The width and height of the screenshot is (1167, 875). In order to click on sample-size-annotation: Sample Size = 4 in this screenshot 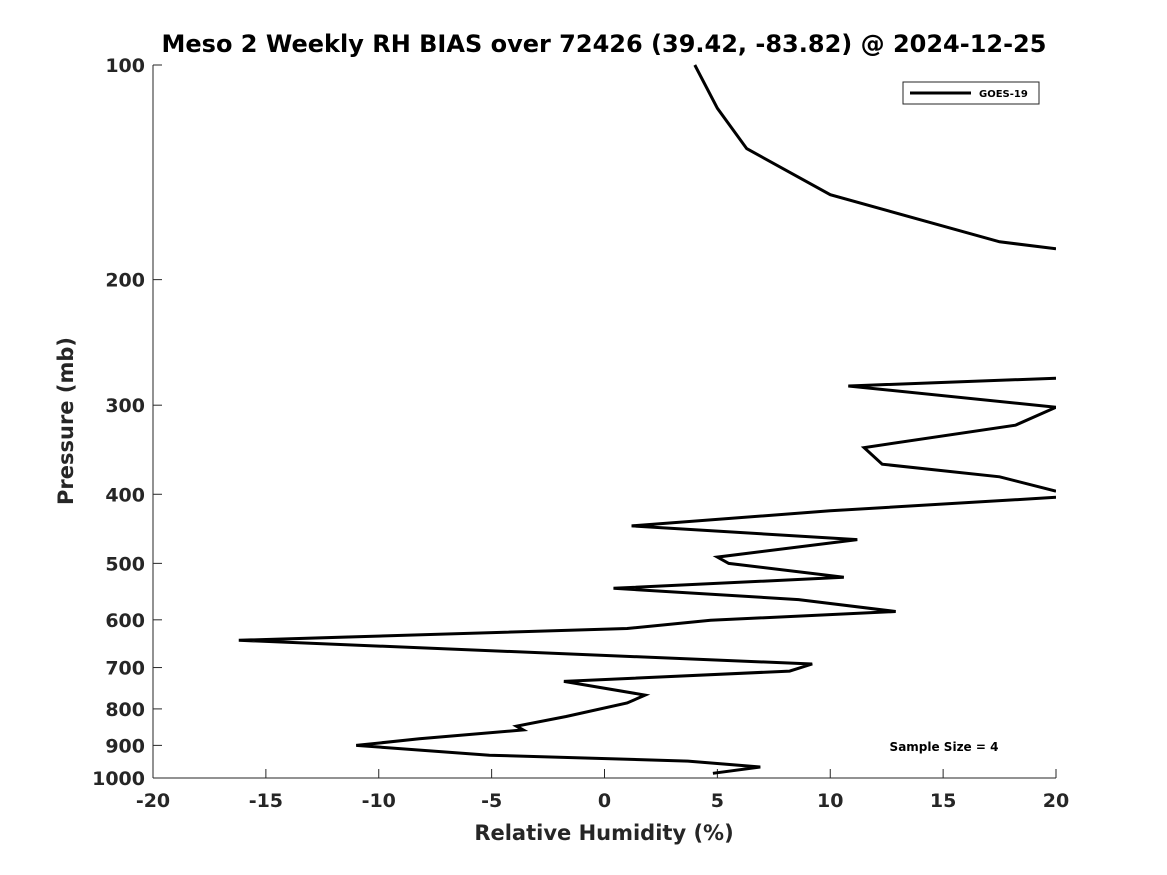, I will do `click(944, 747)`.